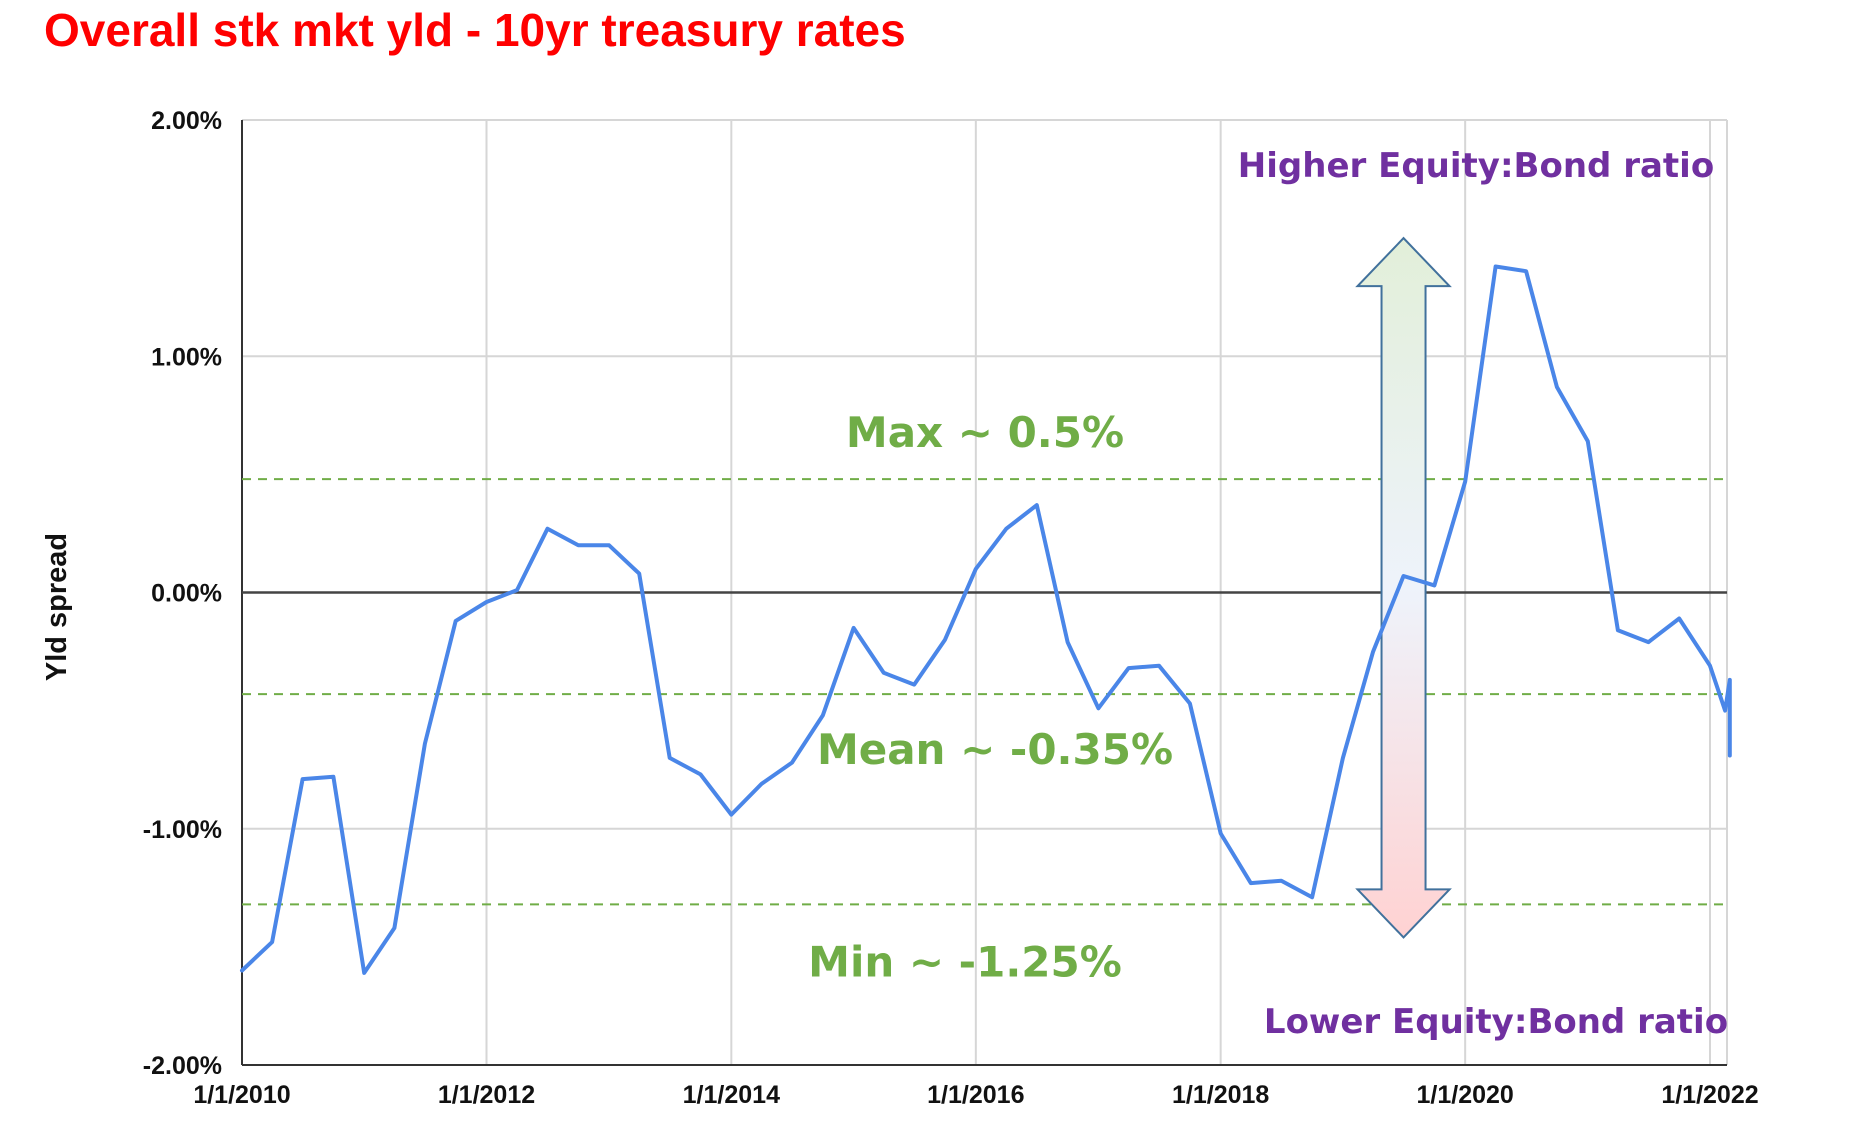 Image resolution: width=1857 pixels, height=1124 pixels. Describe the element at coordinates (186, 357) in the screenshot. I see `y-tick-label: 1.00%` at that location.